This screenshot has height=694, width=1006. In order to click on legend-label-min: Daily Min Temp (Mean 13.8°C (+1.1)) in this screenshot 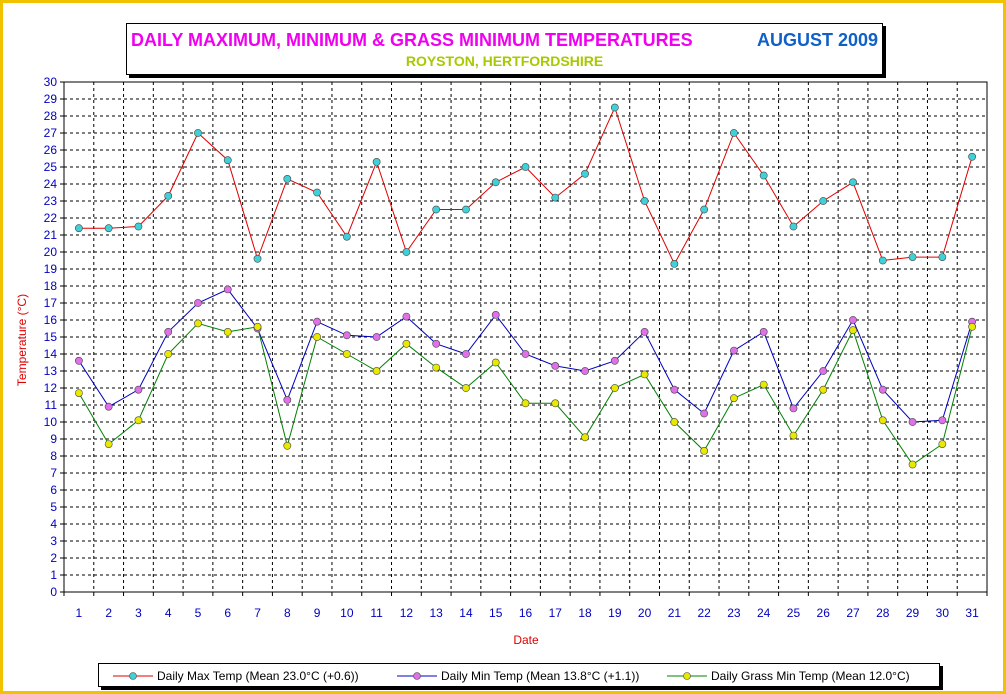, I will do `click(540, 676)`.